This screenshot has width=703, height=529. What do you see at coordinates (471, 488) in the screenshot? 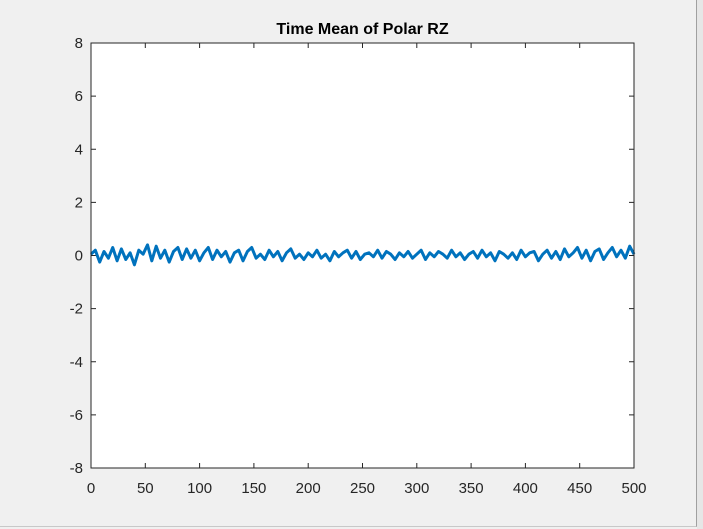
I see `x-tick-label: 350` at bounding box center [471, 488].